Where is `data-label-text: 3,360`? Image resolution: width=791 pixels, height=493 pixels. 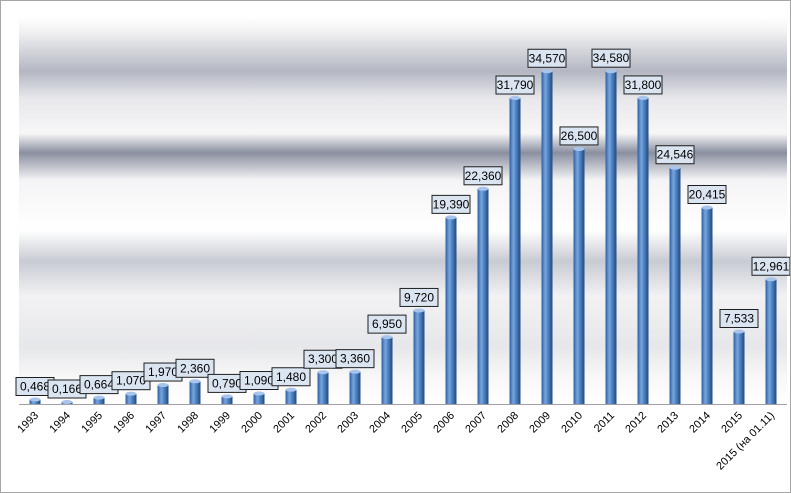 data-label-text: 3,360 is located at coordinates (355, 359).